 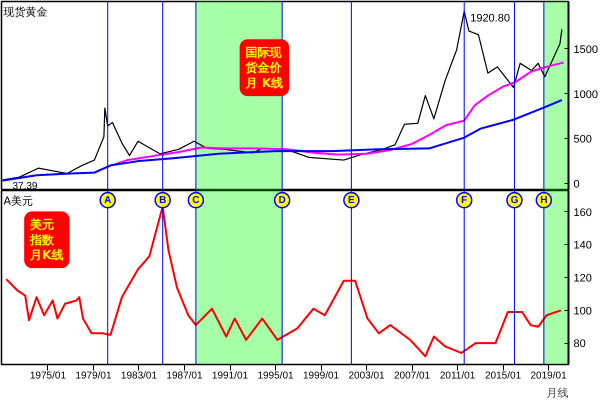 I want to click on y-tick-label: 140, so click(x=583, y=246).